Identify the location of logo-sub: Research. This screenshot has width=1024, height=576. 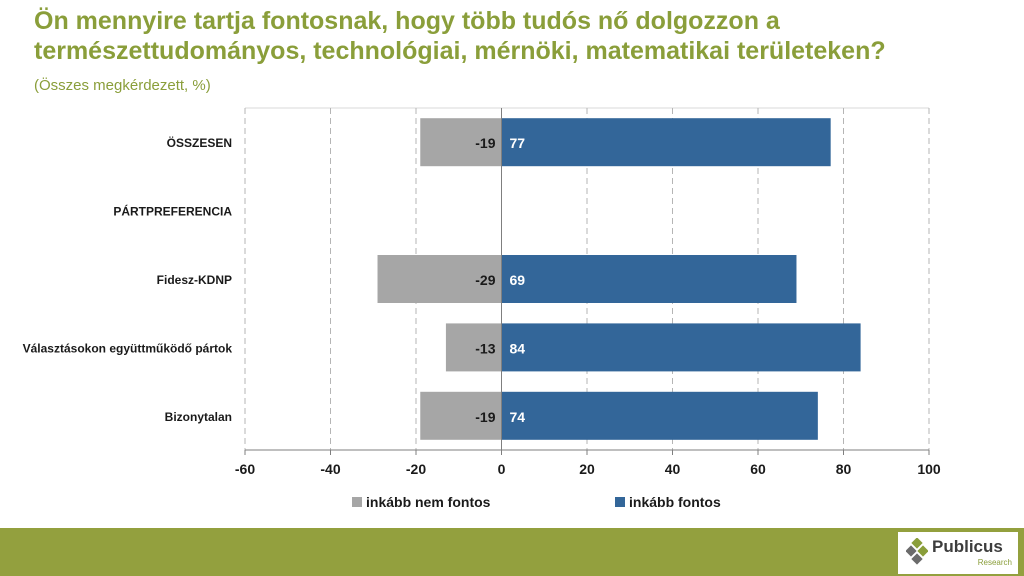
(994, 562).